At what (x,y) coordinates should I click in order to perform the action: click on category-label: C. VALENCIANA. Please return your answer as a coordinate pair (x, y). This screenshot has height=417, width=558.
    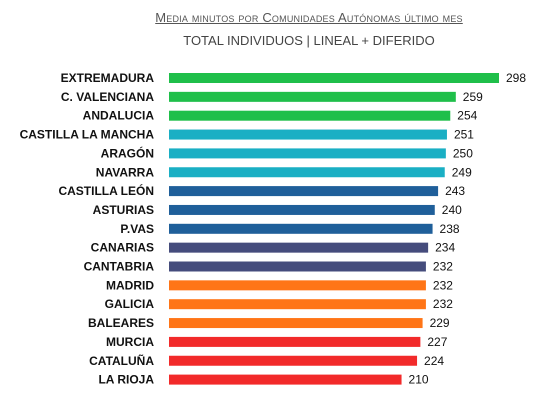
    Looking at the image, I should click on (107, 97).